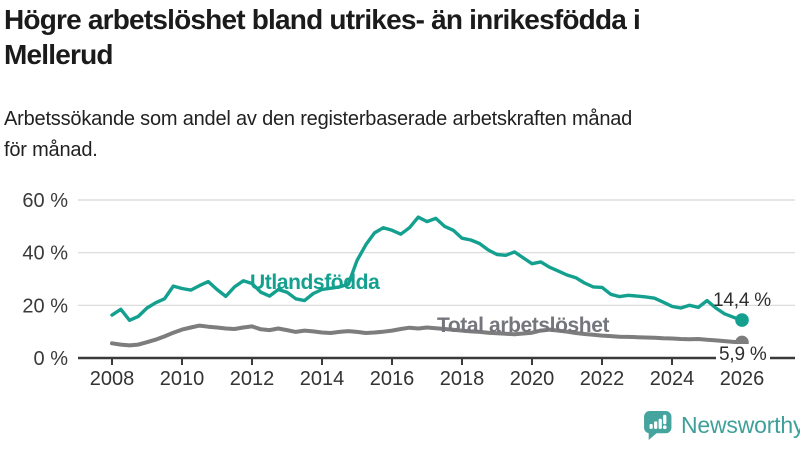 The image size is (800, 450). What do you see at coordinates (182, 379) in the screenshot?
I see `x-tick-label-2010: 2010` at bounding box center [182, 379].